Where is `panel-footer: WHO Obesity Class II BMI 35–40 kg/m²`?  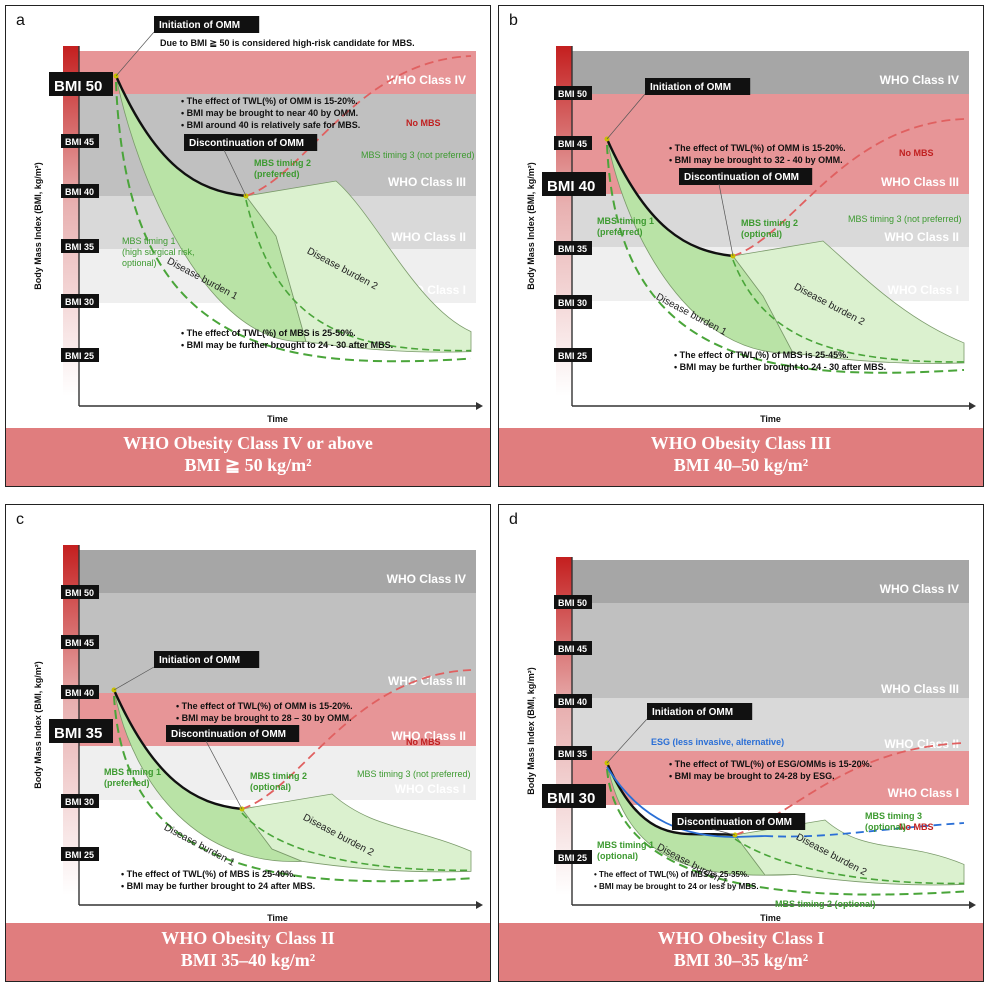 panel-footer: WHO Obesity Class II BMI 35–40 kg/m² is located at coordinates (248, 952).